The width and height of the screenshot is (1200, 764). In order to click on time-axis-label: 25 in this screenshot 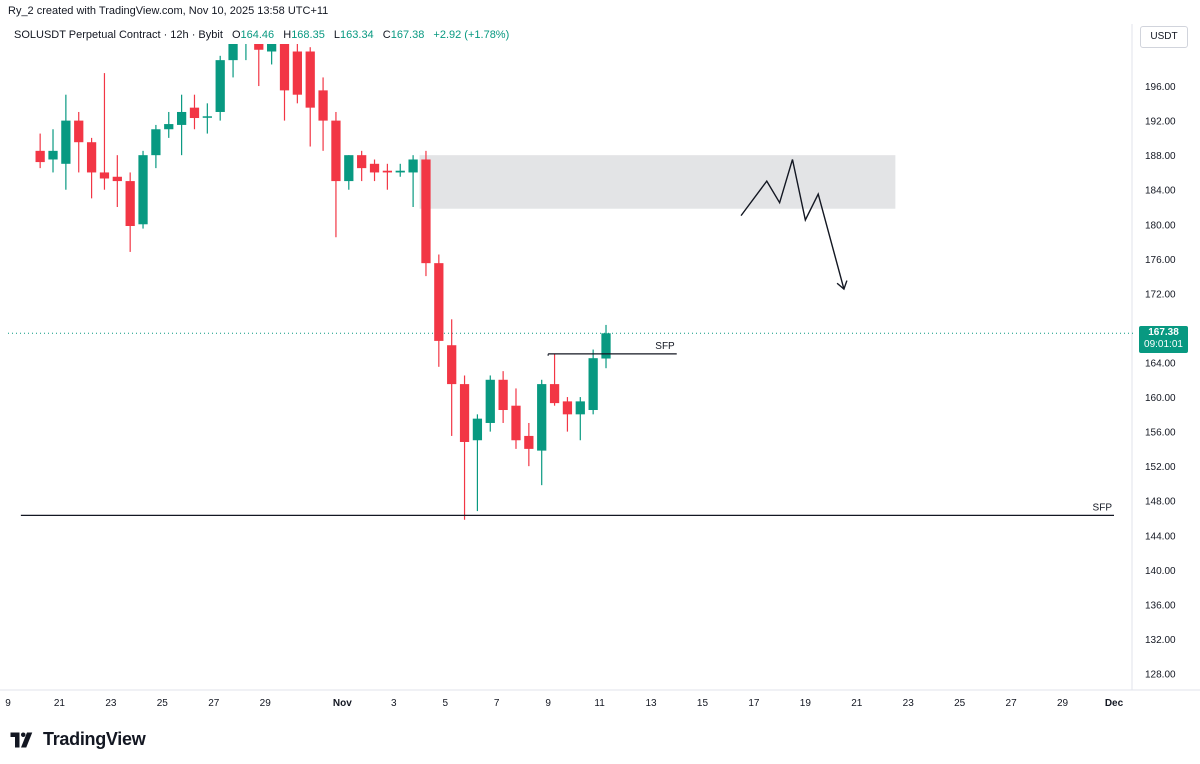, I will do `click(960, 703)`.